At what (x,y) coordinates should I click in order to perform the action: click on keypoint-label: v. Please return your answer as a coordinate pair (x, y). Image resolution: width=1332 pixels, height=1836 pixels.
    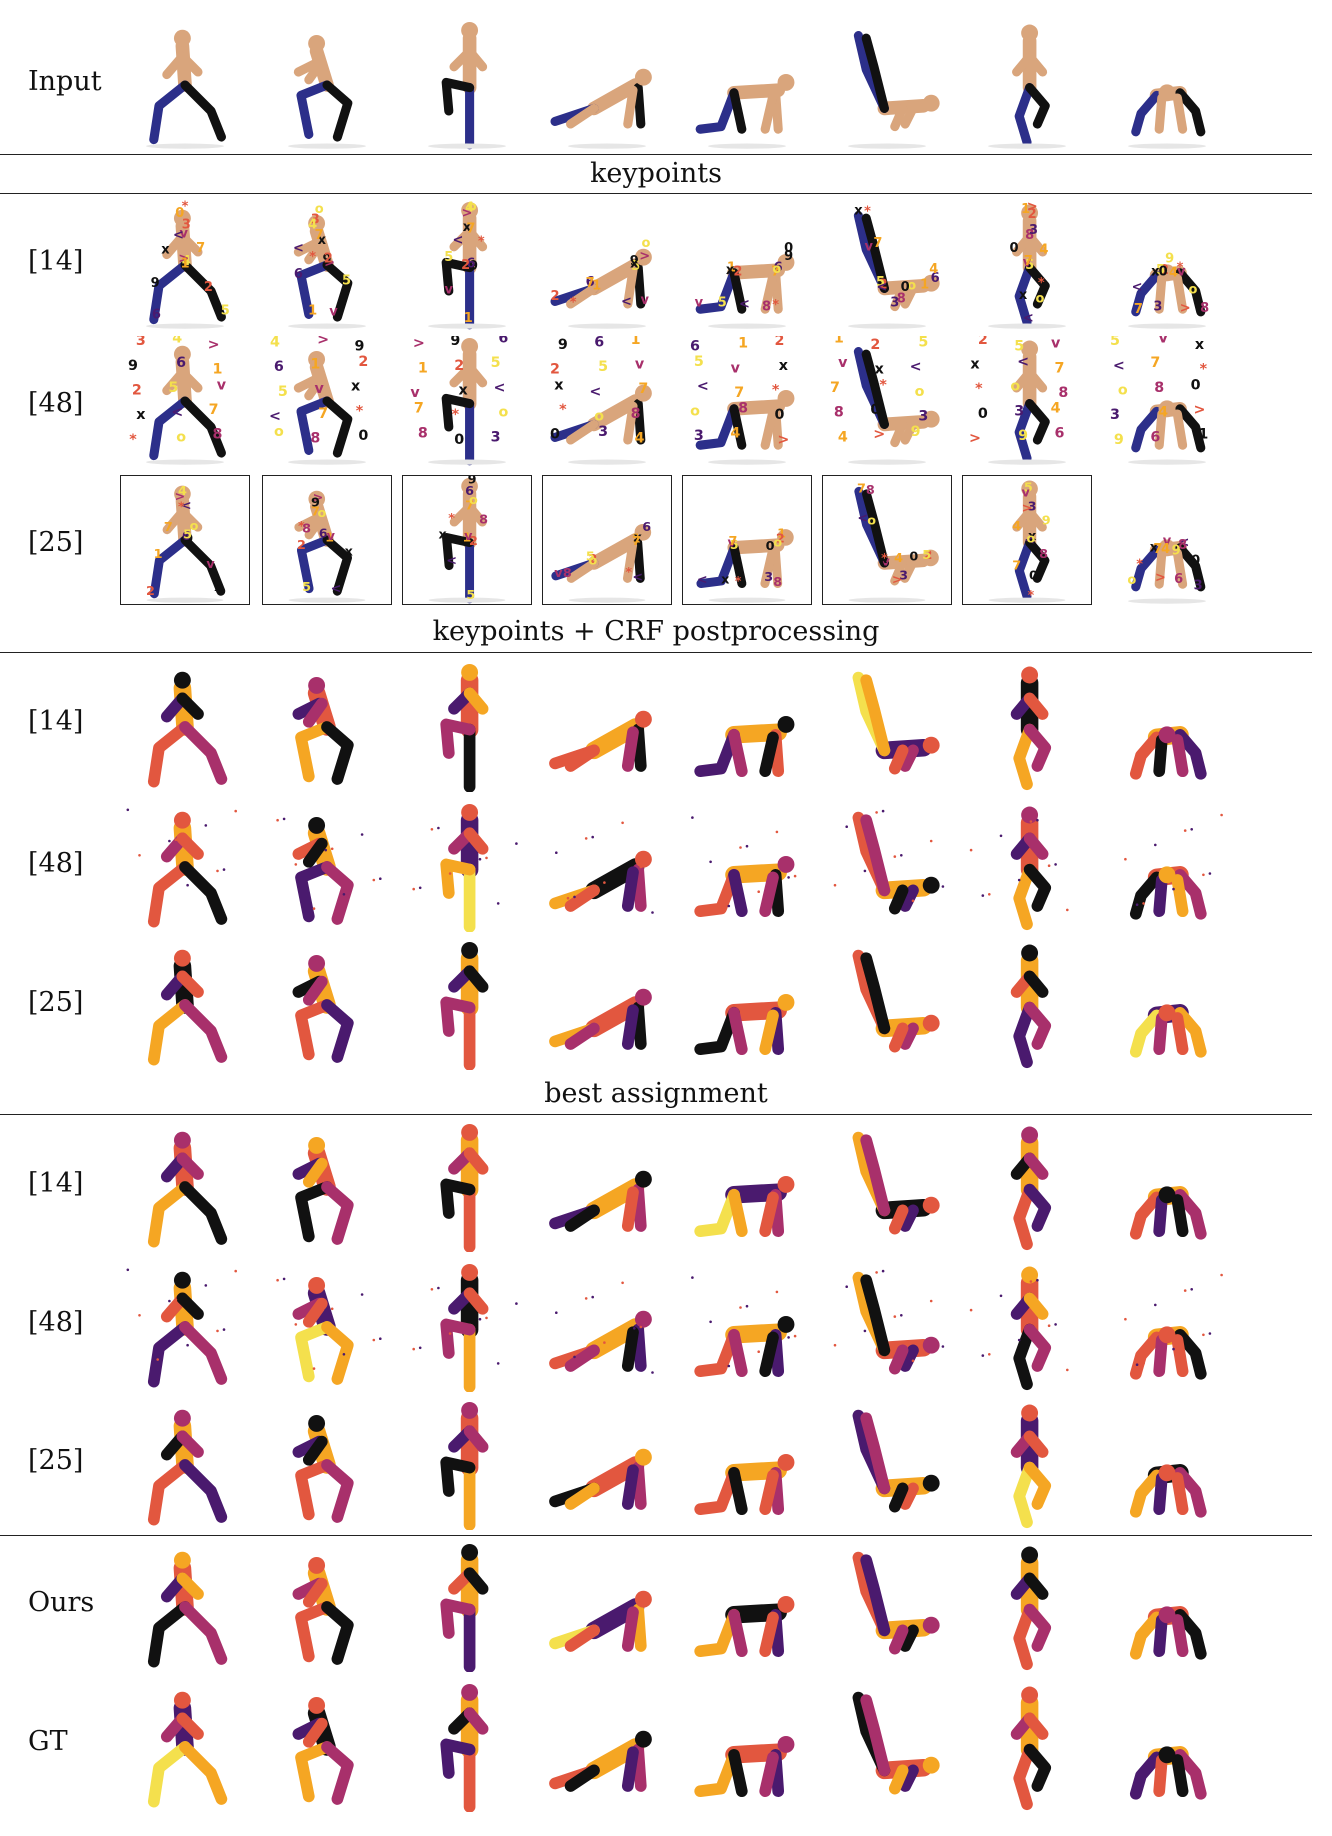
    Looking at the image, I should click on (468, 536).